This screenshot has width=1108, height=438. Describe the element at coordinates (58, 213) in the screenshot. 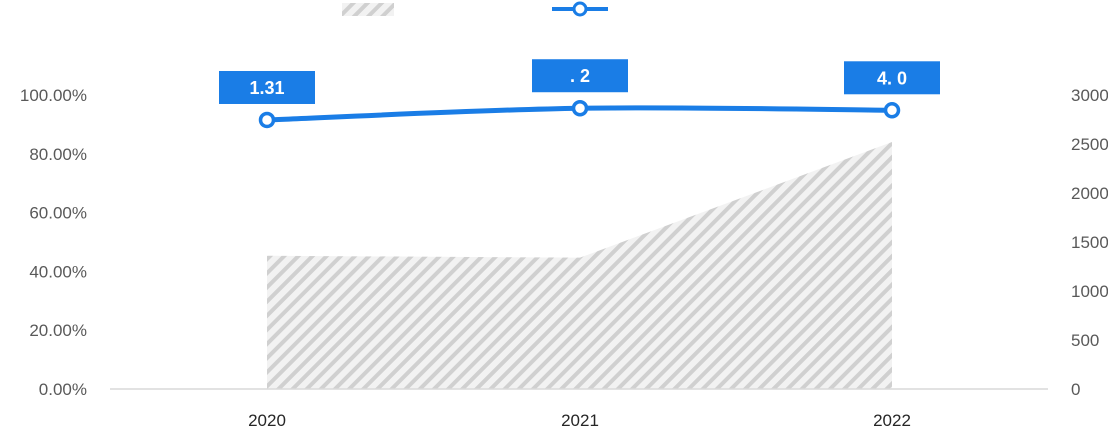

I see `left-tick-label: 60.00%` at that location.